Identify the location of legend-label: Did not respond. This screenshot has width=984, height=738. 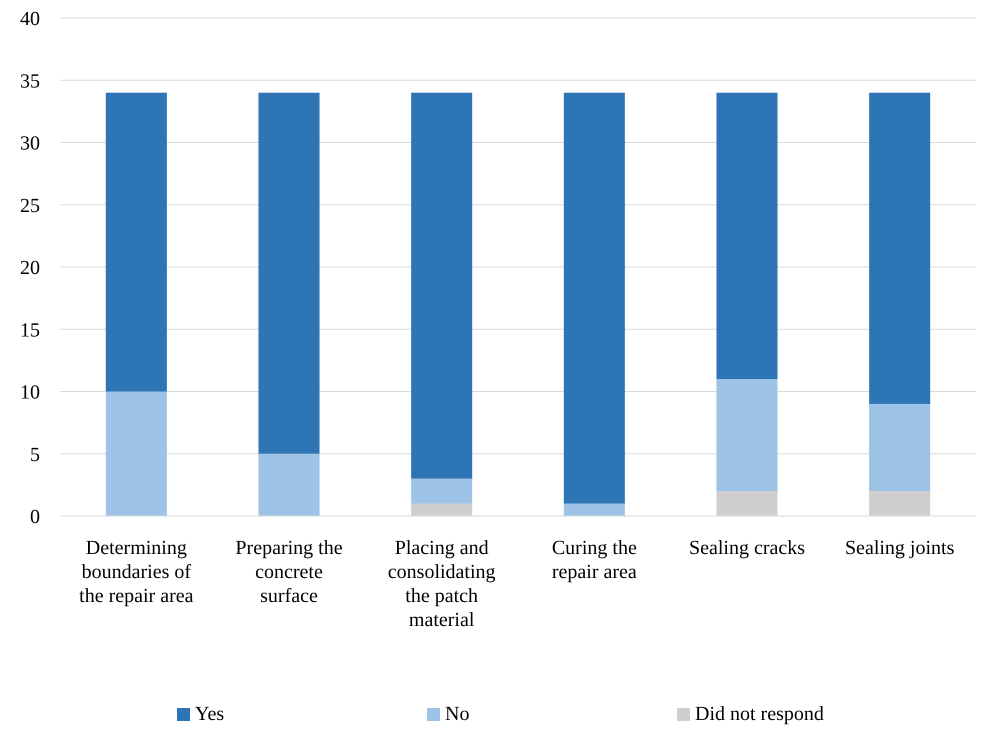
(759, 714).